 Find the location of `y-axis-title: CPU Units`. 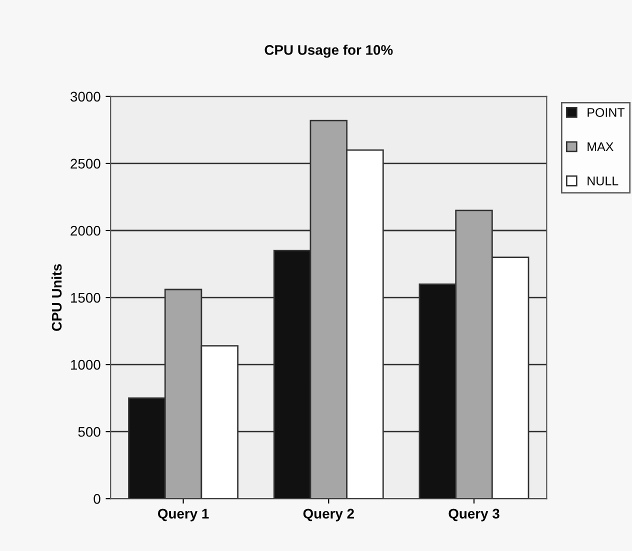

y-axis-title: CPU Units is located at coordinates (56, 297).